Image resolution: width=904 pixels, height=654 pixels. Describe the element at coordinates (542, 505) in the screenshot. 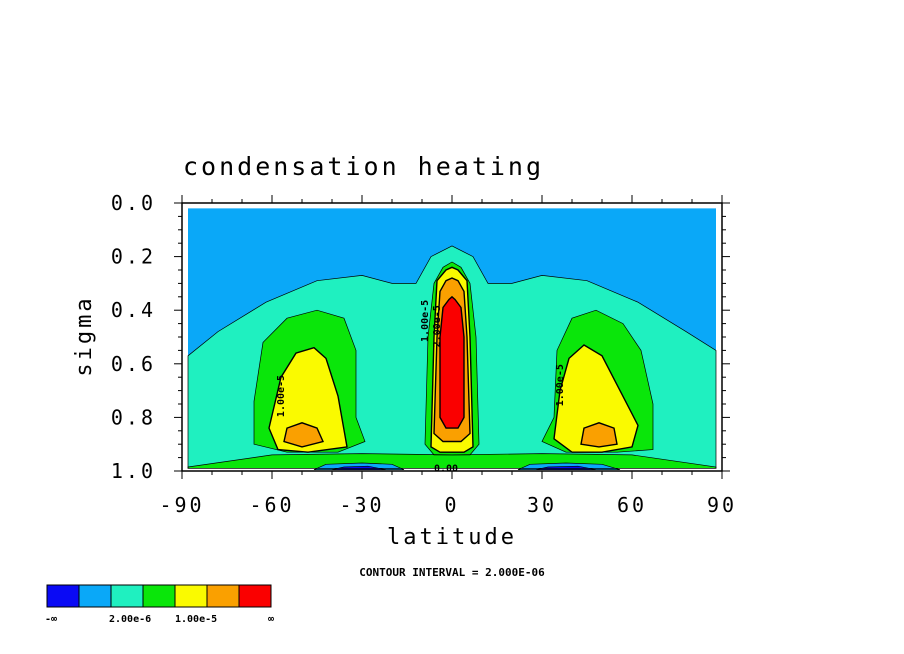

I see `x-tick-label: 30` at that location.